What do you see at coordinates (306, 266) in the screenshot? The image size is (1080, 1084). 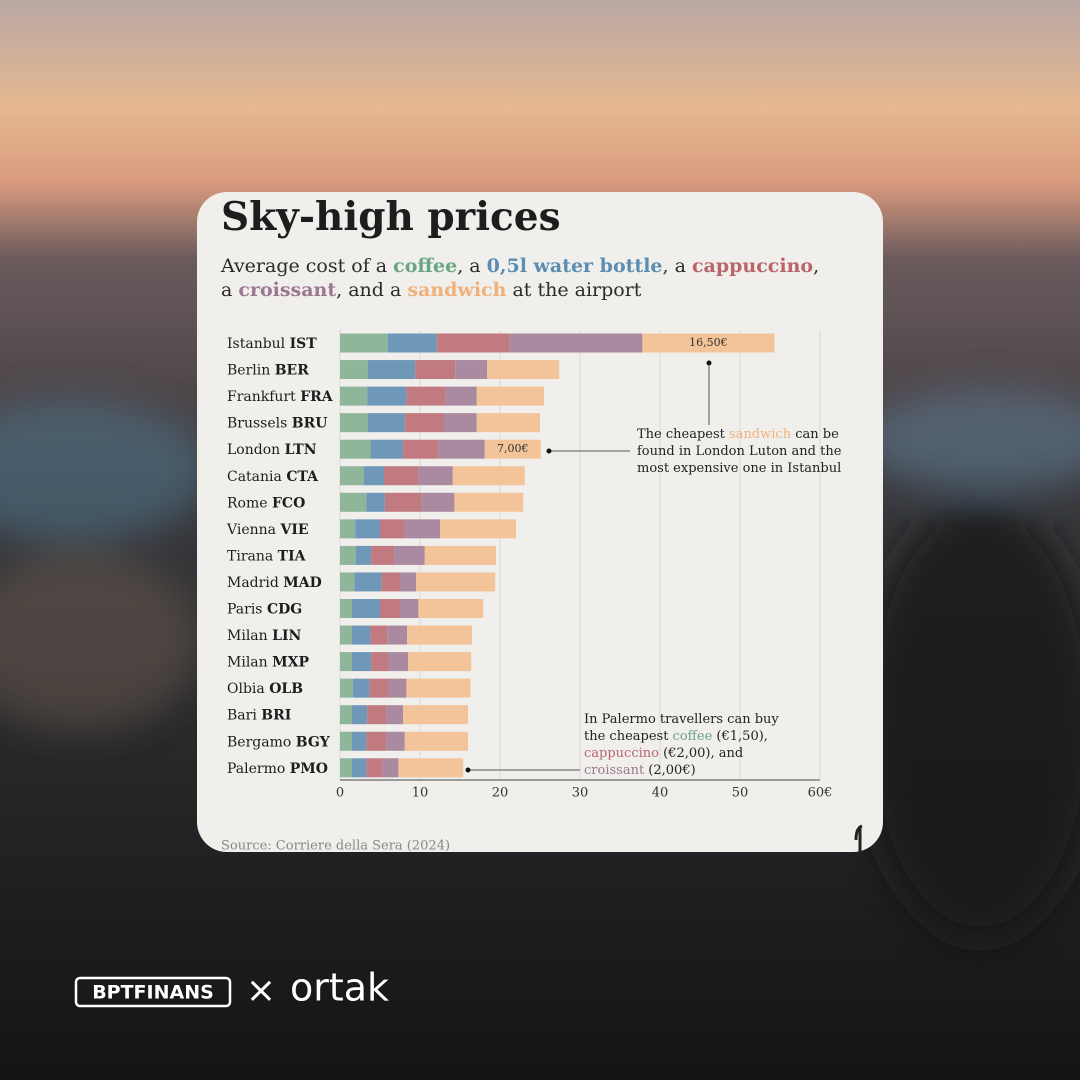 I see `subtitle-text: Average cost of a` at bounding box center [306, 266].